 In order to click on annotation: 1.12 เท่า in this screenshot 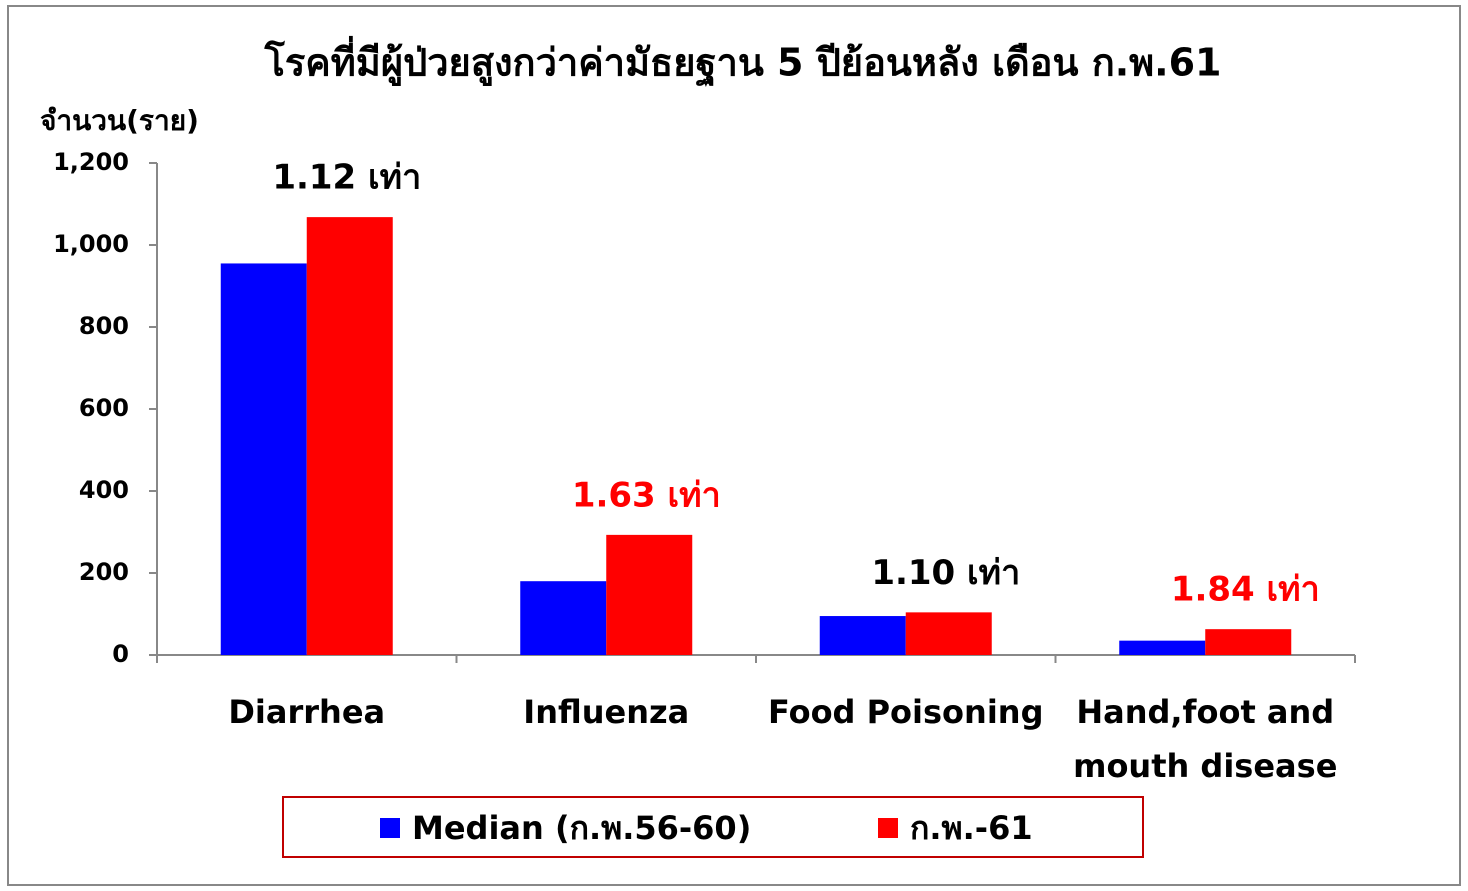, I will do `click(346, 178)`.